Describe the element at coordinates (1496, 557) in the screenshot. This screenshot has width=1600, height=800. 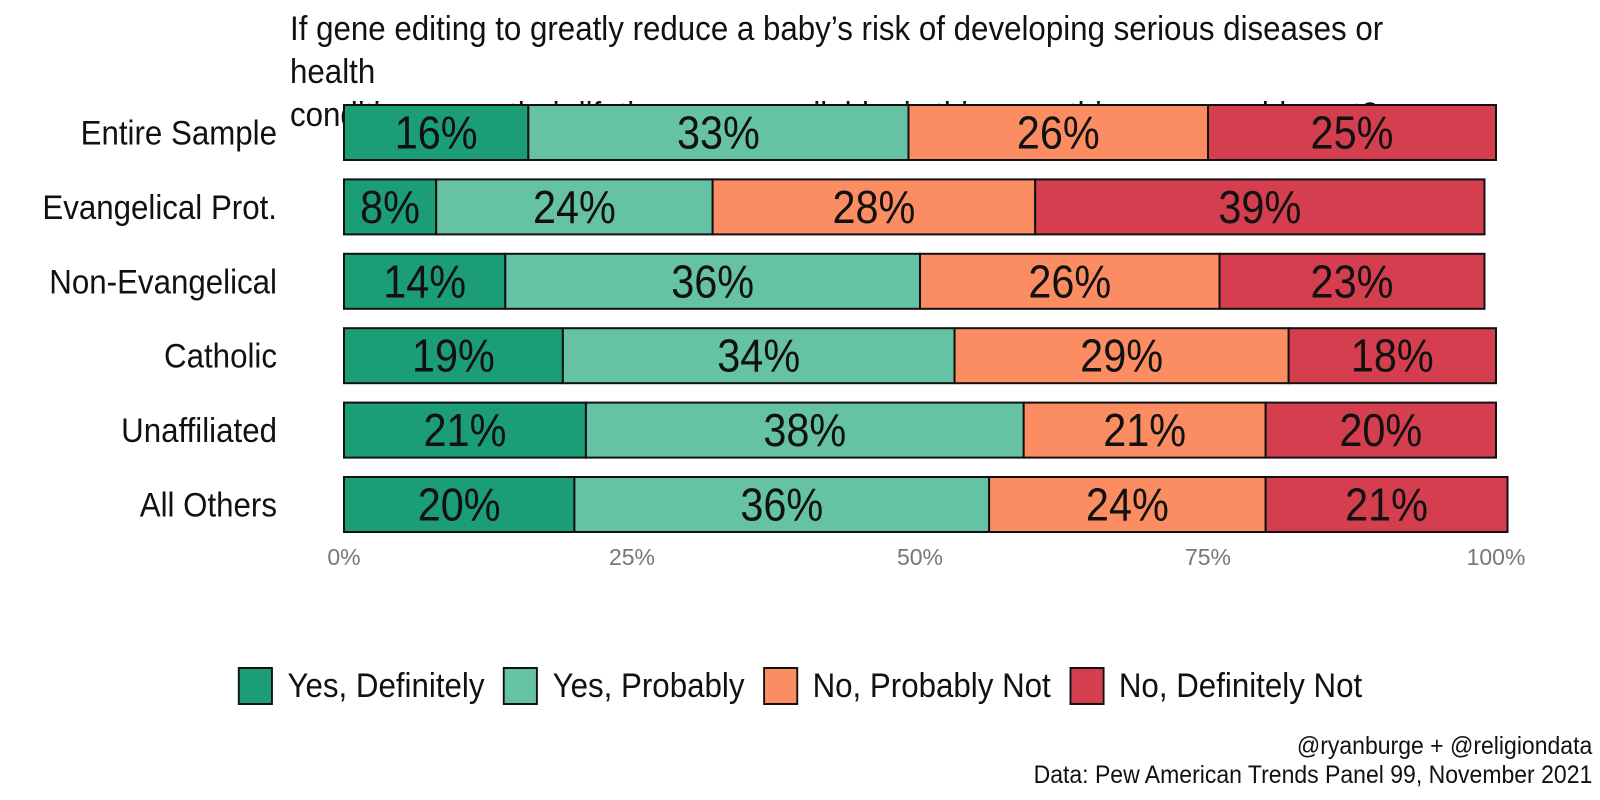
I see `x-tick-label: 100%` at that location.